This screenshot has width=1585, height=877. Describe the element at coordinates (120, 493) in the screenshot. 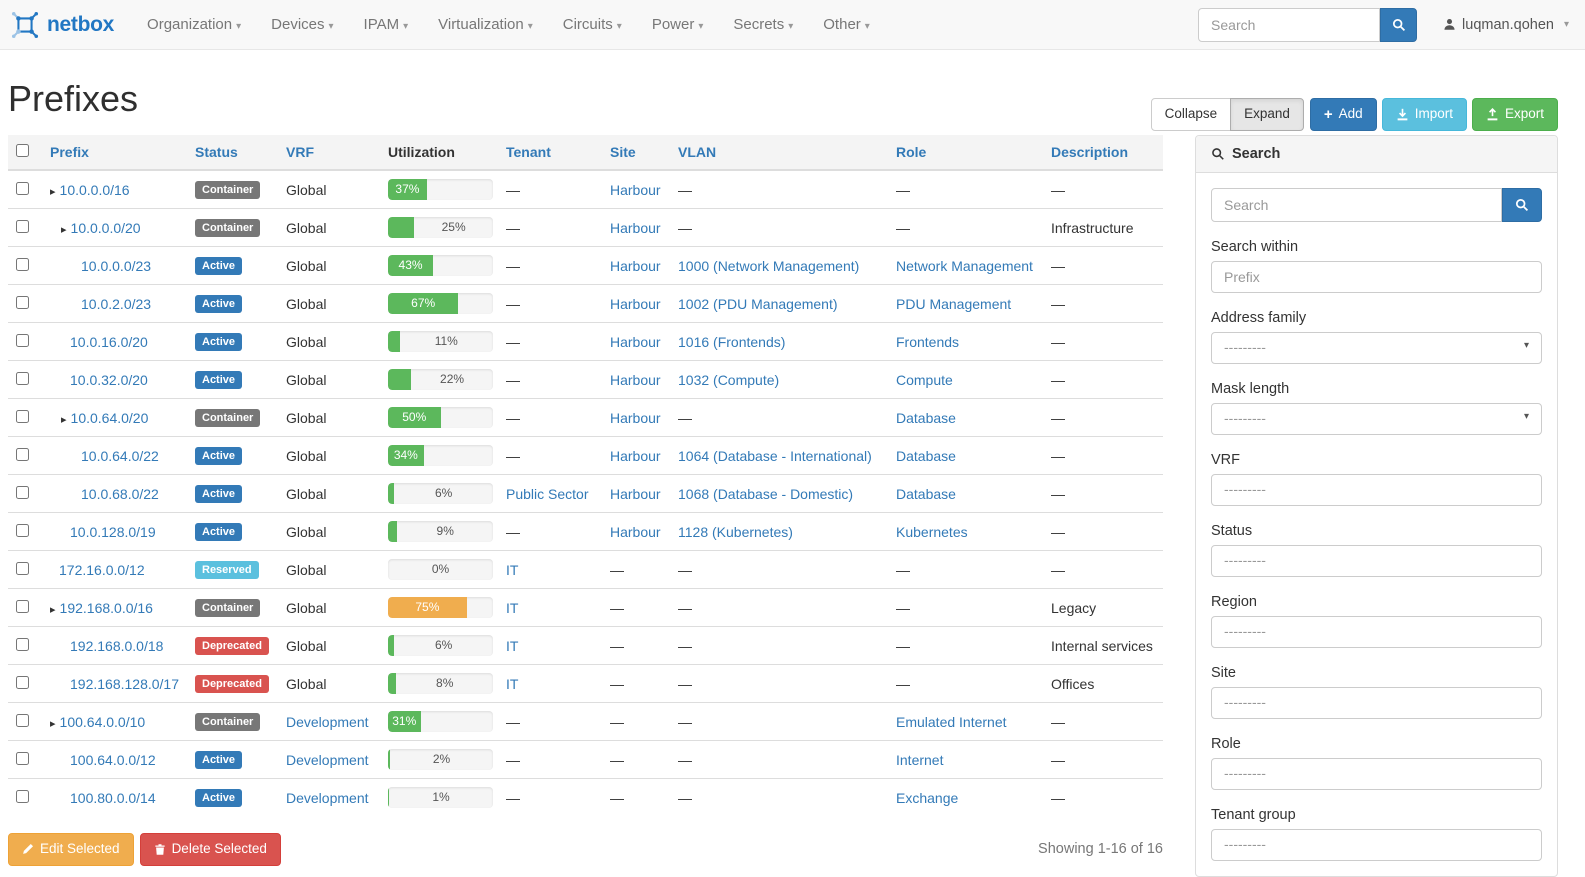

I see `prefix-link: 10.0.68.0/22` at that location.